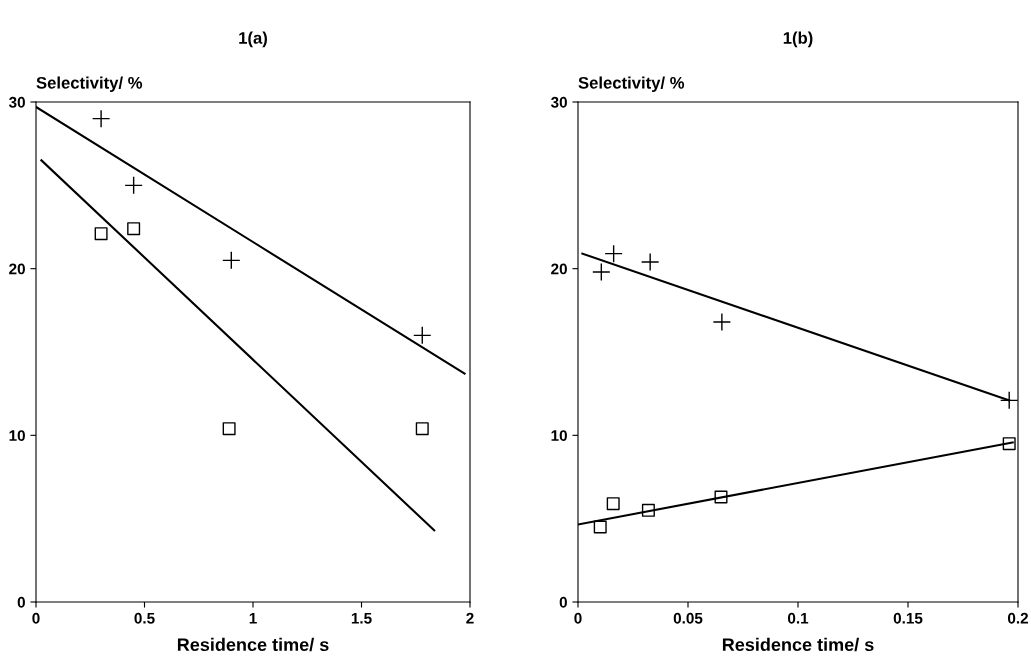  What do you see at coordinates (144, 618) in the screenshot?
I see `x-tick-label: 0.5` at bounding box center [144, 618].